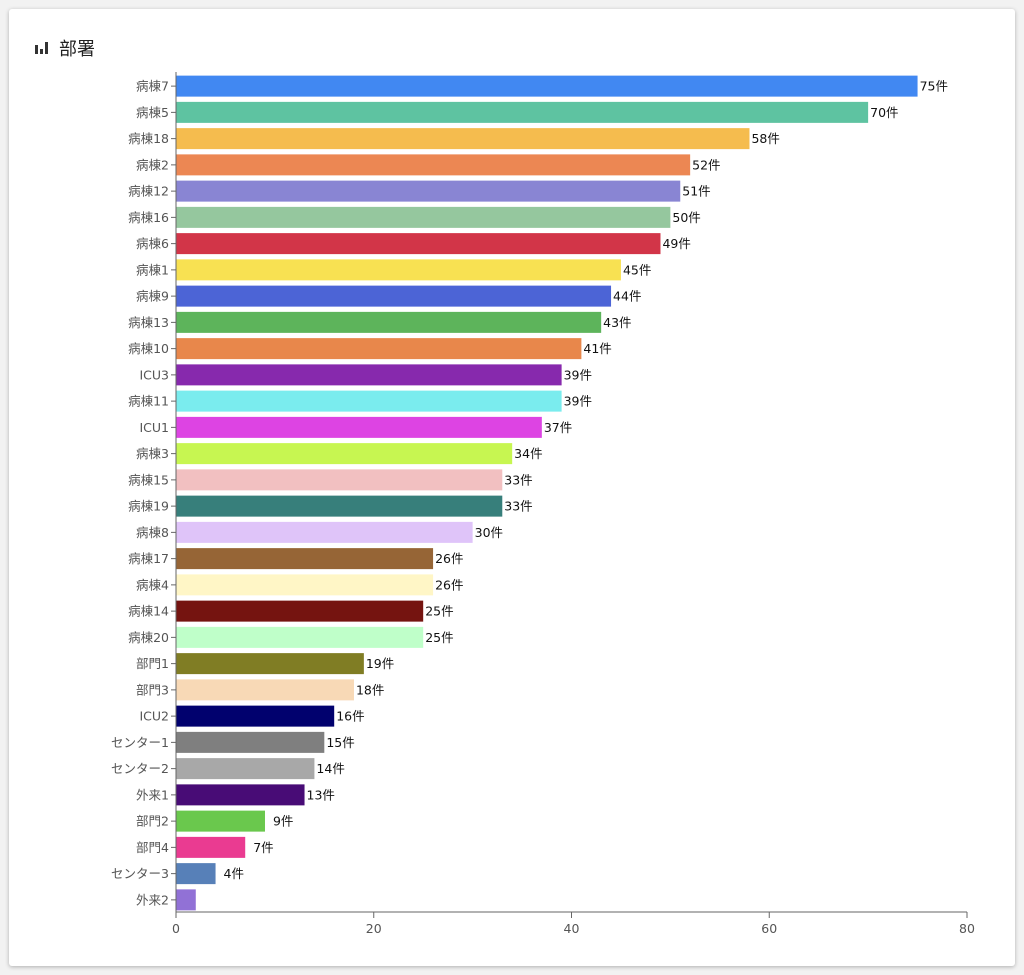 Image resolution: width=1024 pixels, height=975 pixels. What do you see at coordinates (140, 768) in the screenshot?
I see `category-label: センター2` at bounding box center [140, 768].